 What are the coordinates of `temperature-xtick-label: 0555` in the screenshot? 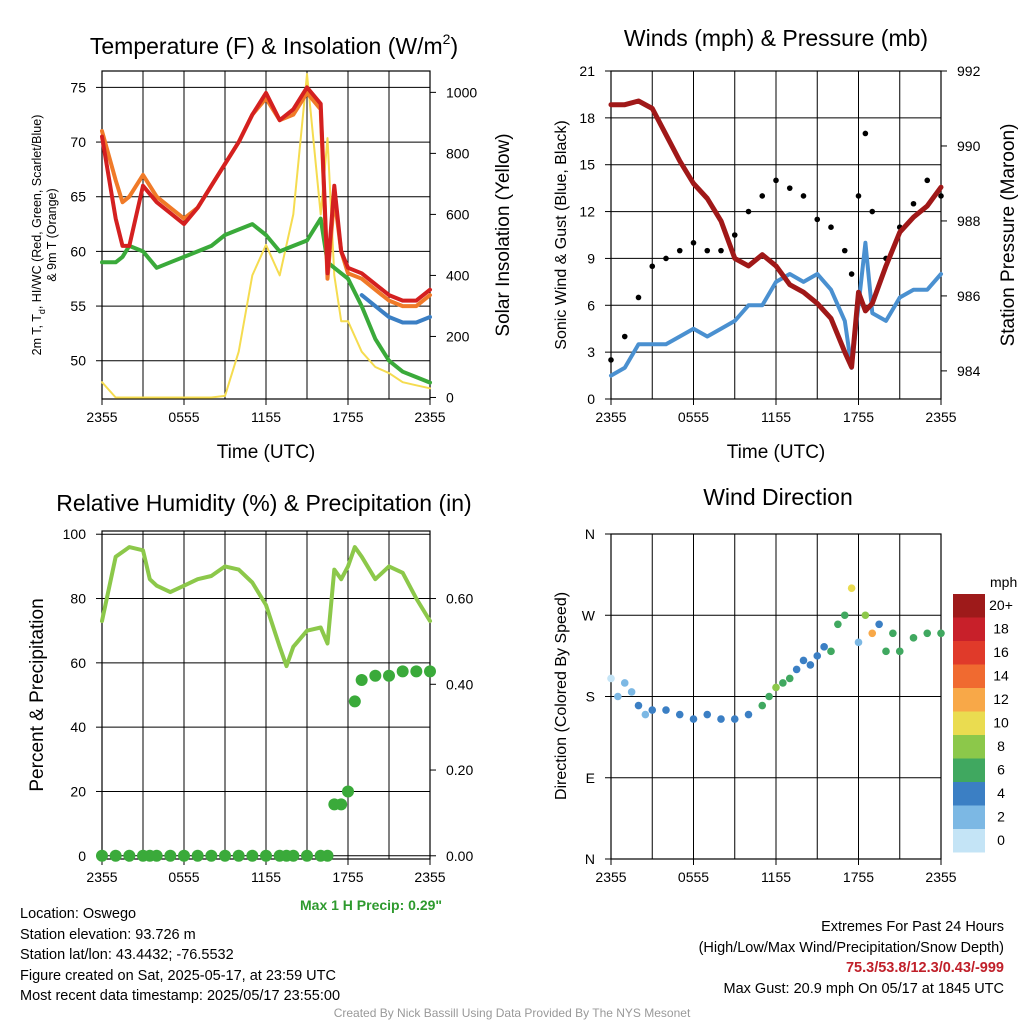 It's located at (183, 417).